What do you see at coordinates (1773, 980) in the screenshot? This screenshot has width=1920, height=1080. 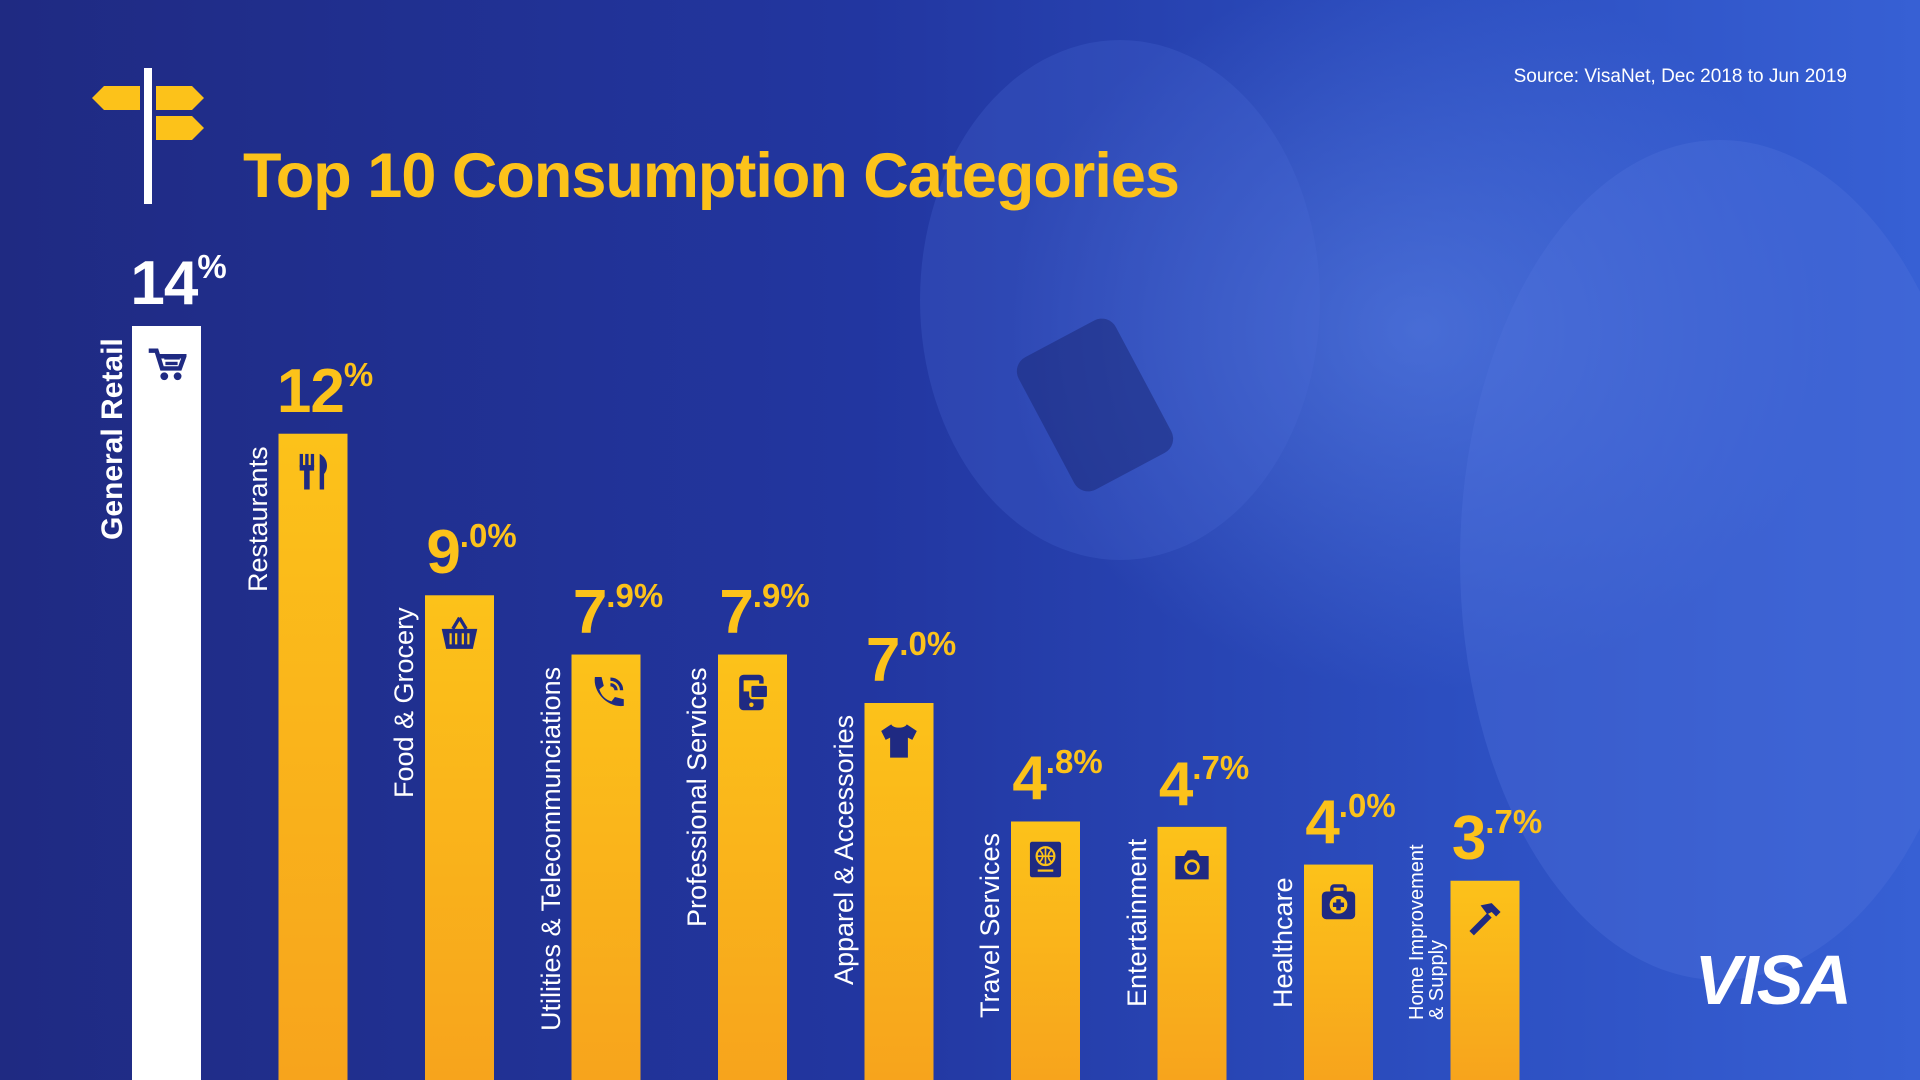 I see `visa-logo: VISA` at bounding box center [1773, 980].